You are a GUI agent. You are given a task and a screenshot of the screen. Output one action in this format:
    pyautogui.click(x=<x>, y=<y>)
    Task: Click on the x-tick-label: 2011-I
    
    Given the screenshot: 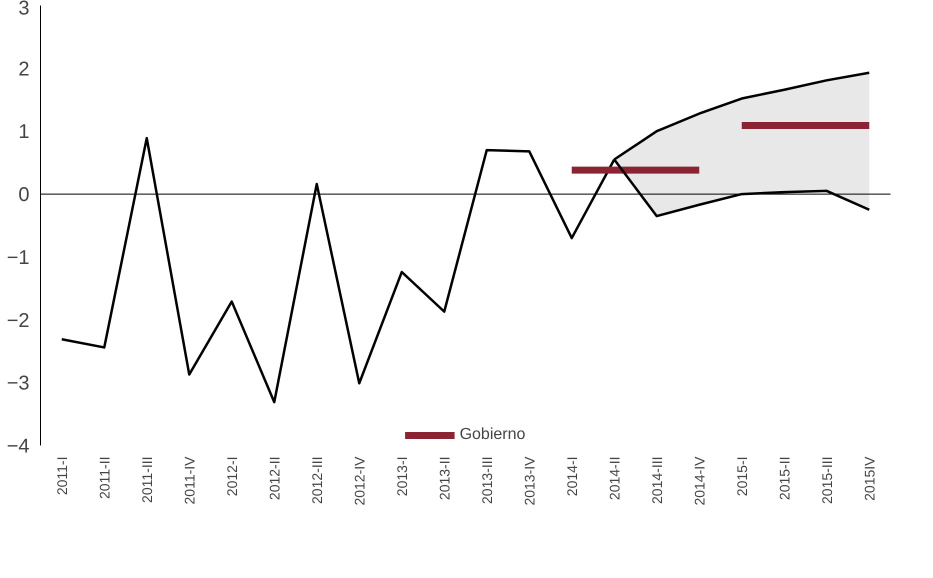 What is the action you would take?
    pyautogui.click(x=62, y=476)
    